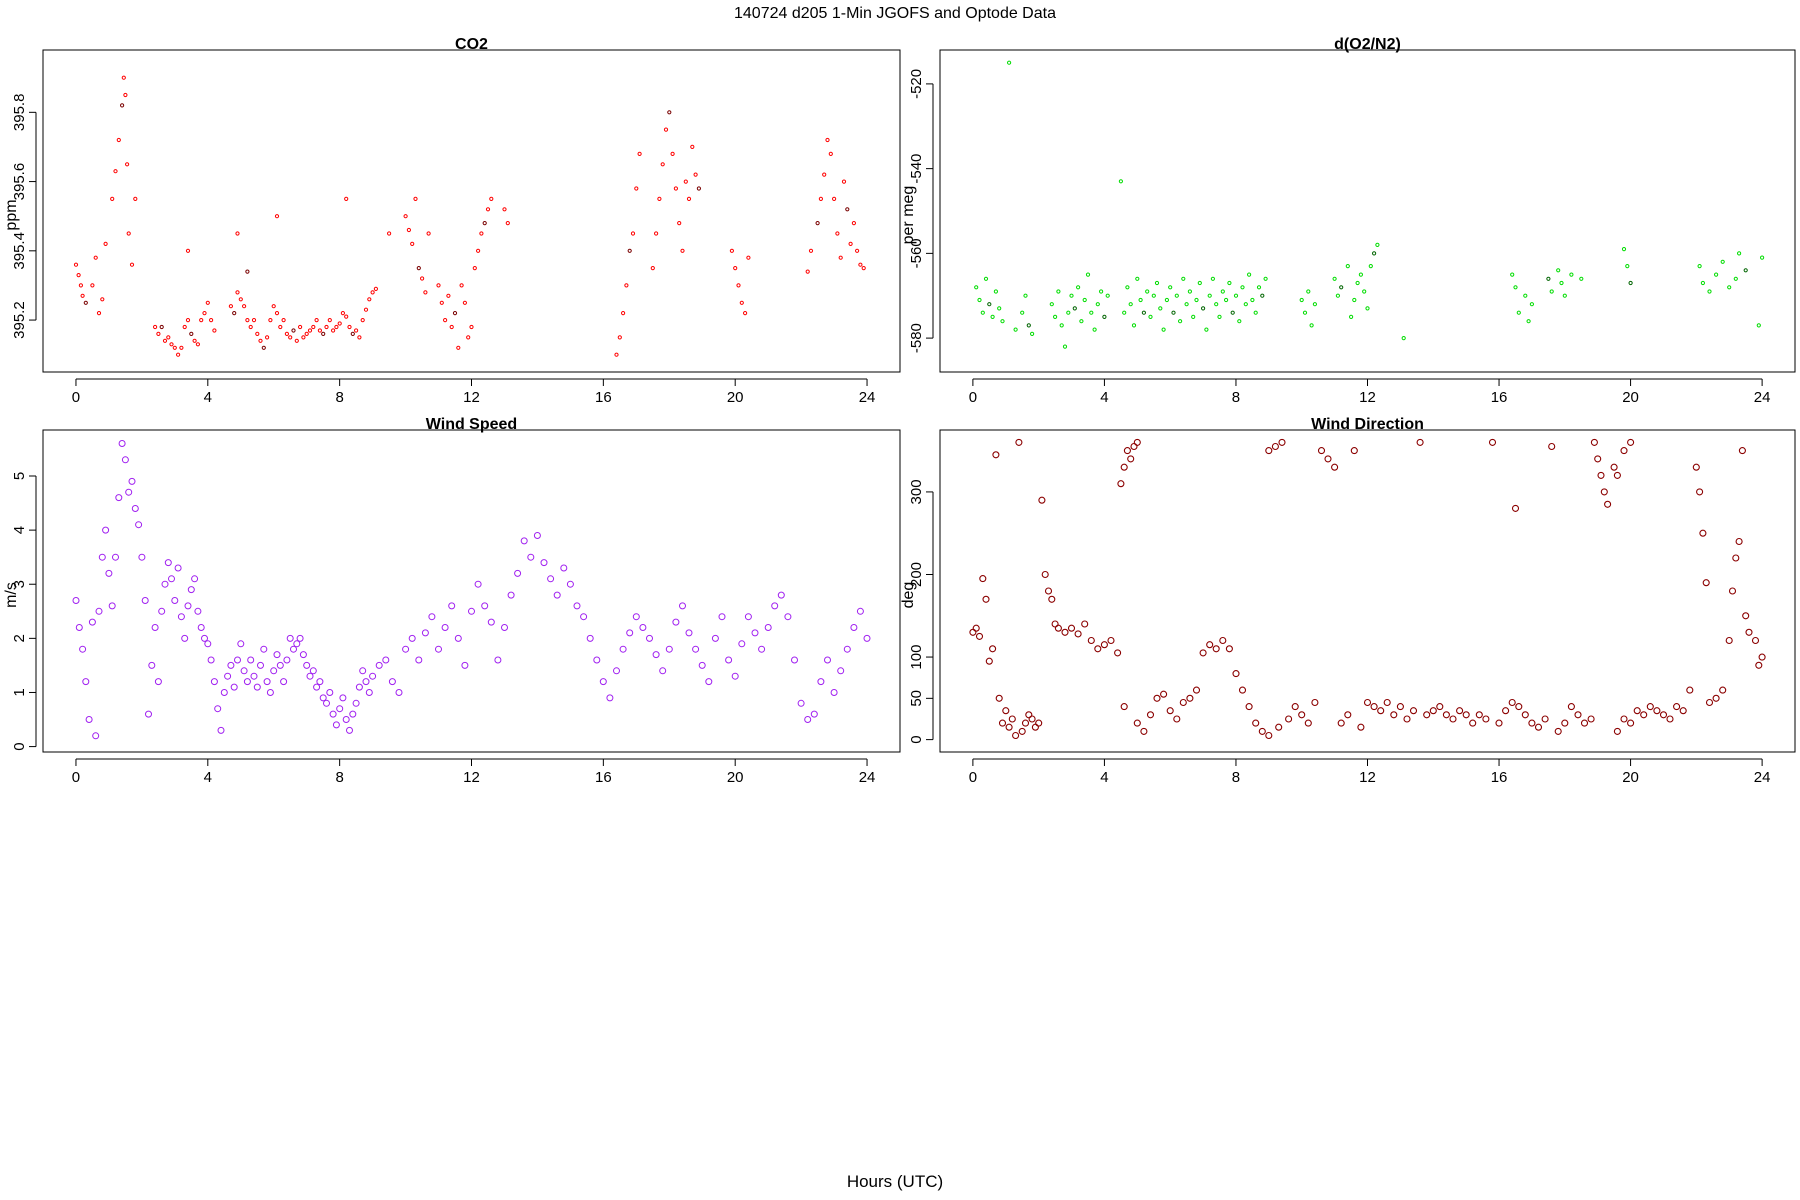 Image resolution: width=1800 pixels, height=1200 pixels. I want to click on co2-title: CO2, so click(471, 44).